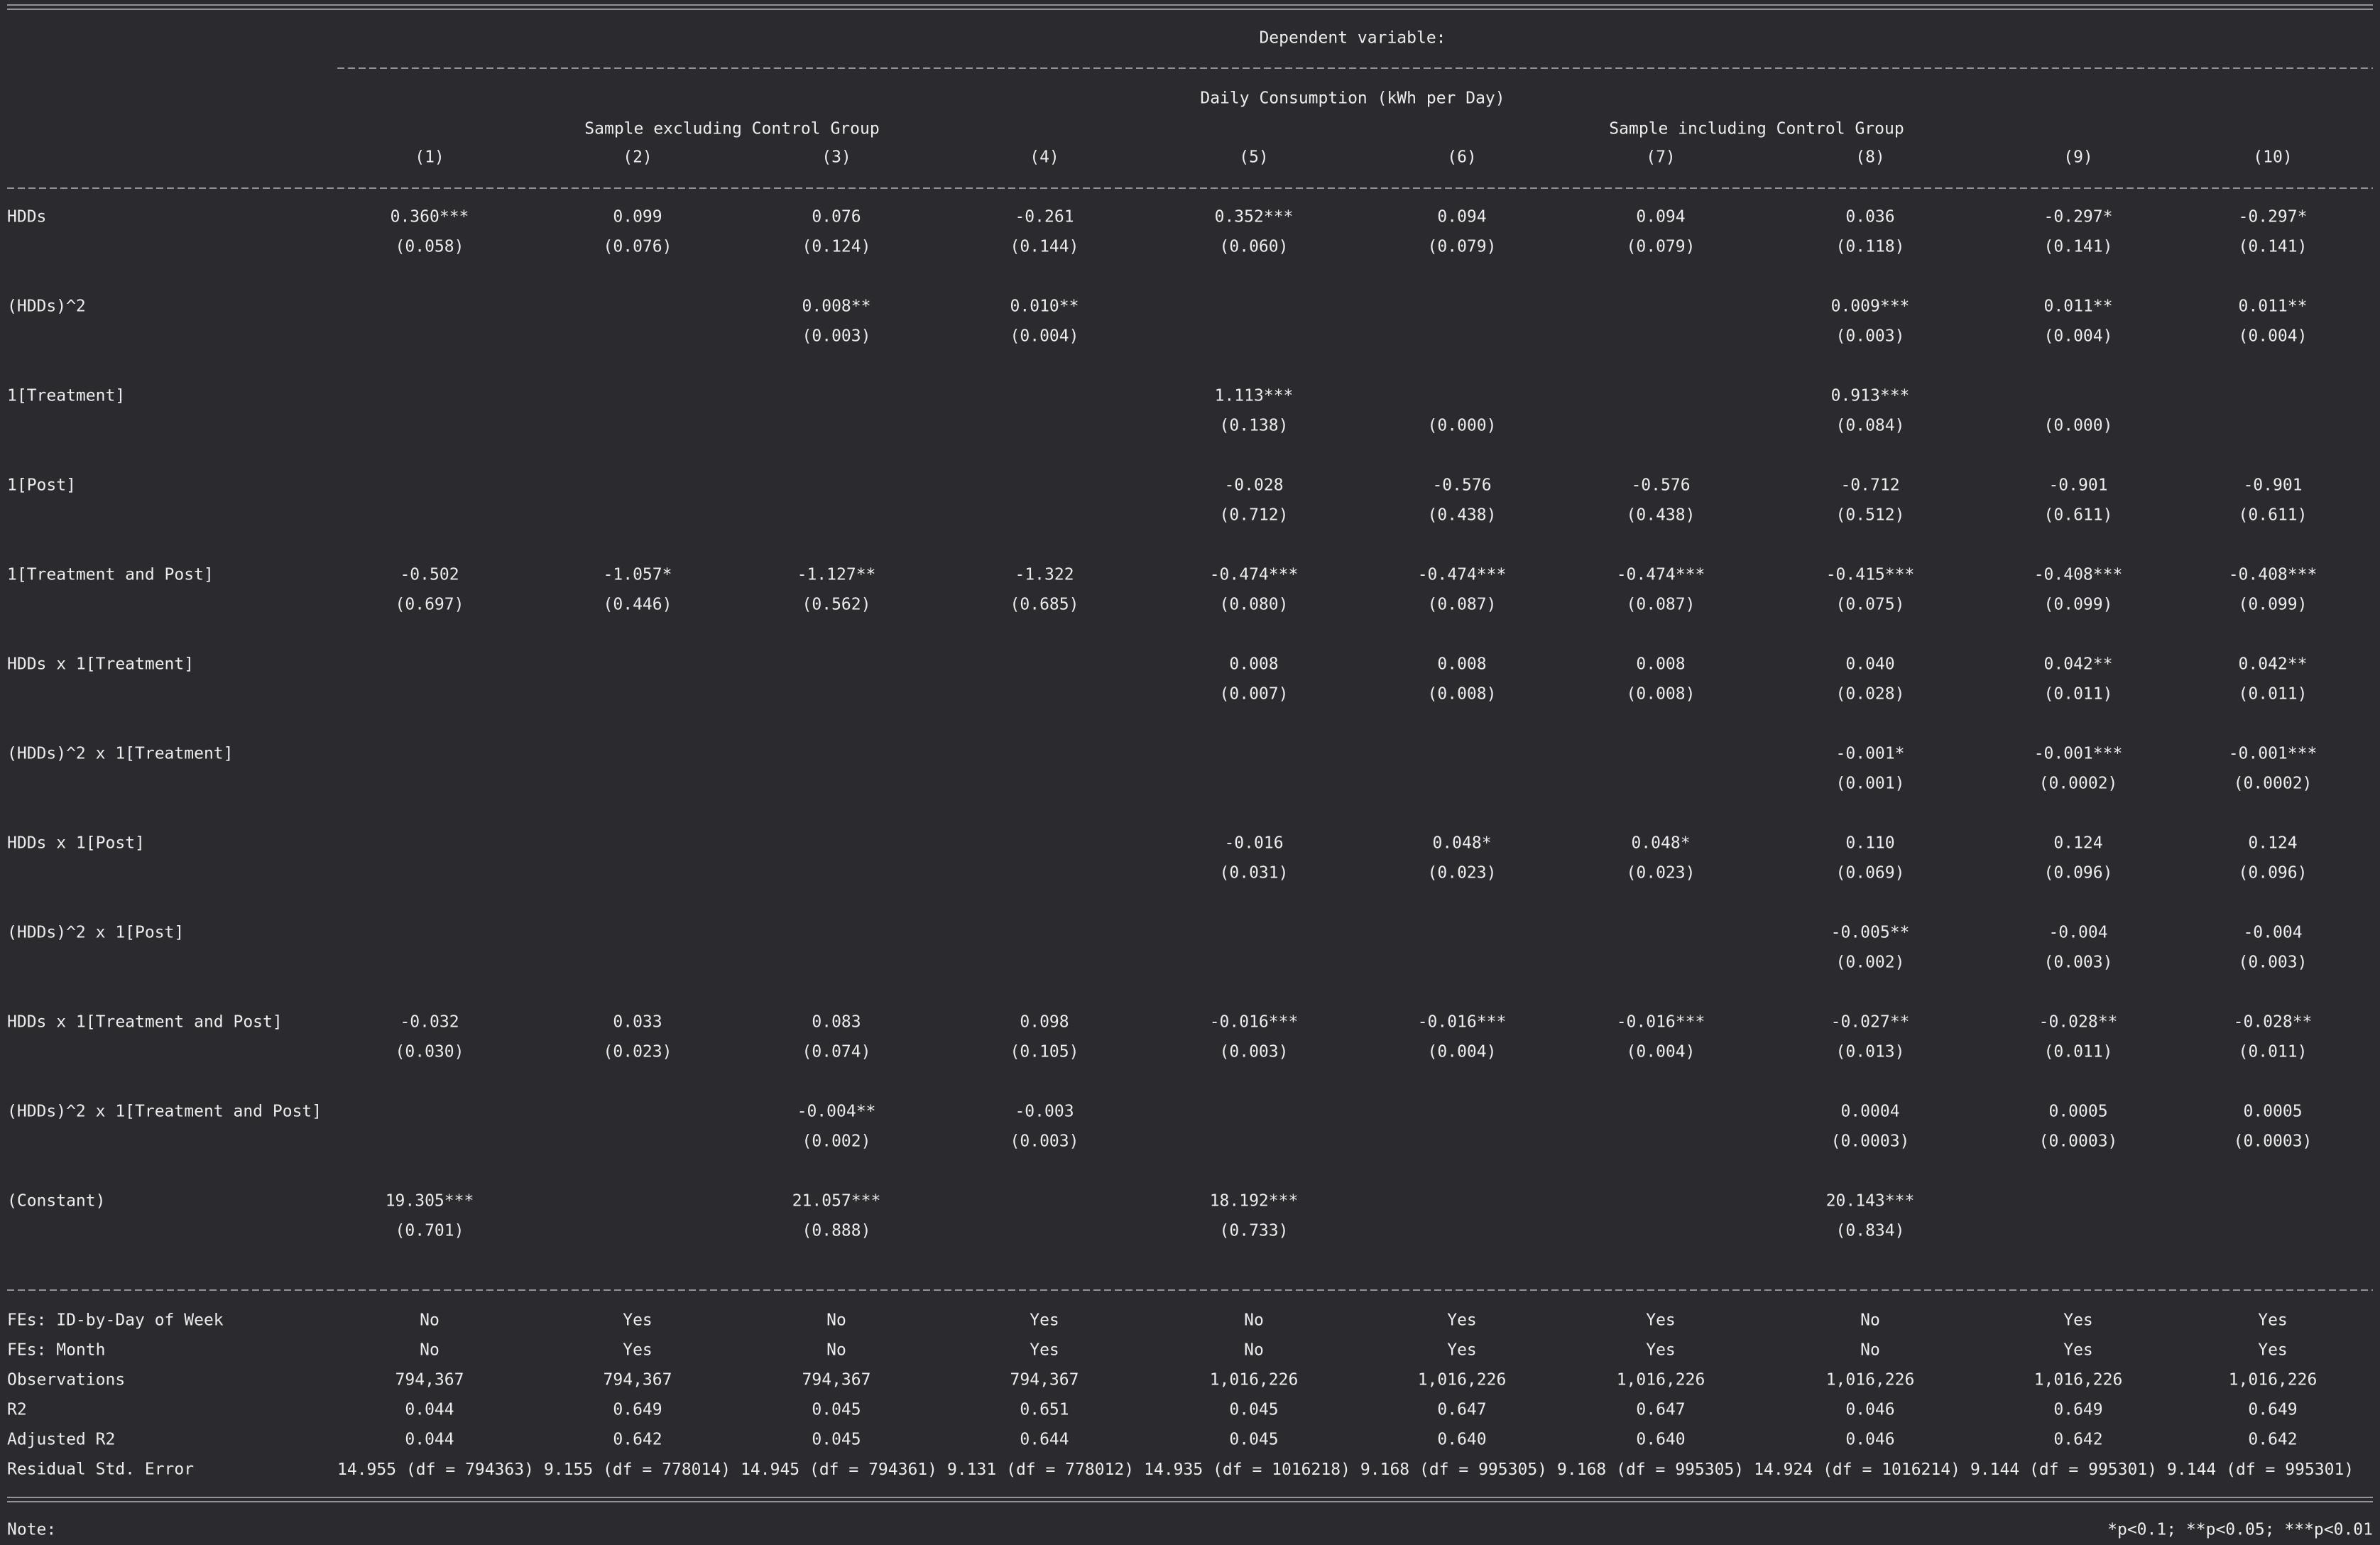 The width and height of the screenshot is (2380, 1545). What do you see at coordinates (430, 1201) in the screenshot?
I see `coefficient: 19.305***` at bounding box center [430, 1201].